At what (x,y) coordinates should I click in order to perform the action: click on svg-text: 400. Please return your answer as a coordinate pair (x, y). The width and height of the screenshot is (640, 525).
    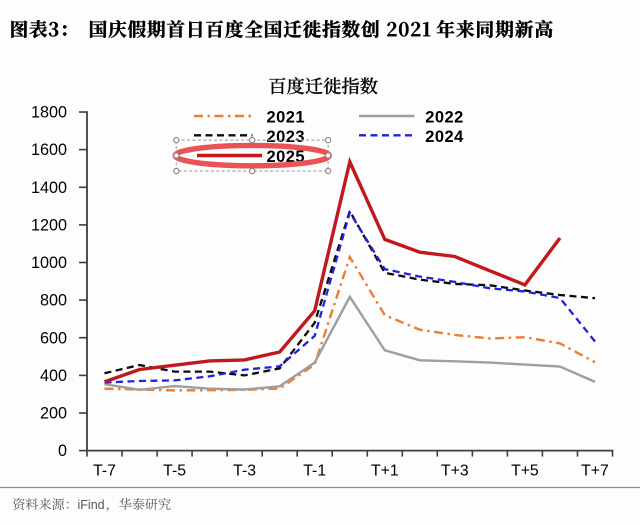
    Looking at the image, I should click on (53, 376).